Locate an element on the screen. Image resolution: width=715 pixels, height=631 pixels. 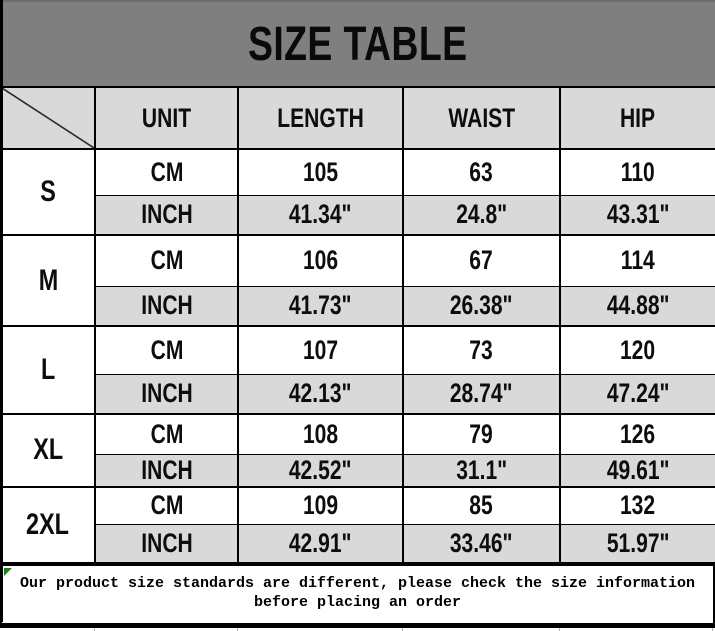
cell-s-inch-waist: 24.8" is located at coordinates (481, 215).